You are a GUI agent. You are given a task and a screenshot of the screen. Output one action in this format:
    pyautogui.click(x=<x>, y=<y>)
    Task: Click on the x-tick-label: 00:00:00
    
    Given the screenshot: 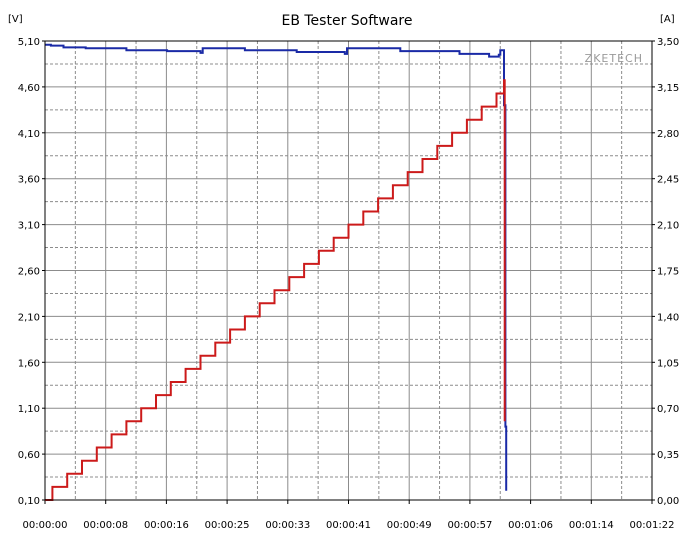 What is the action you would take?
    pyautogui.click(x=45, y=525)
    